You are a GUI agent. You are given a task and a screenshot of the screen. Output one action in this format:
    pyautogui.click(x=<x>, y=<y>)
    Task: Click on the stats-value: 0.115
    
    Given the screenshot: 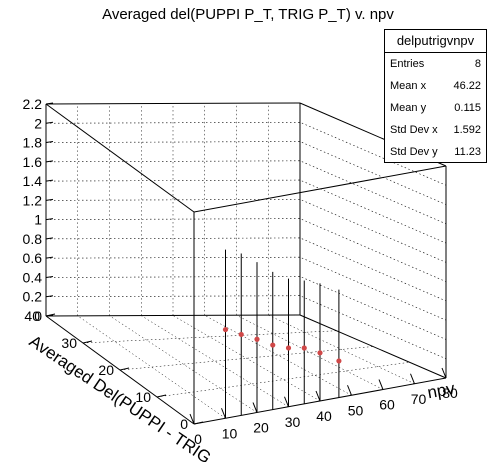 What is the action you would take?
    pyautogui.click(x=467, y=108)
    